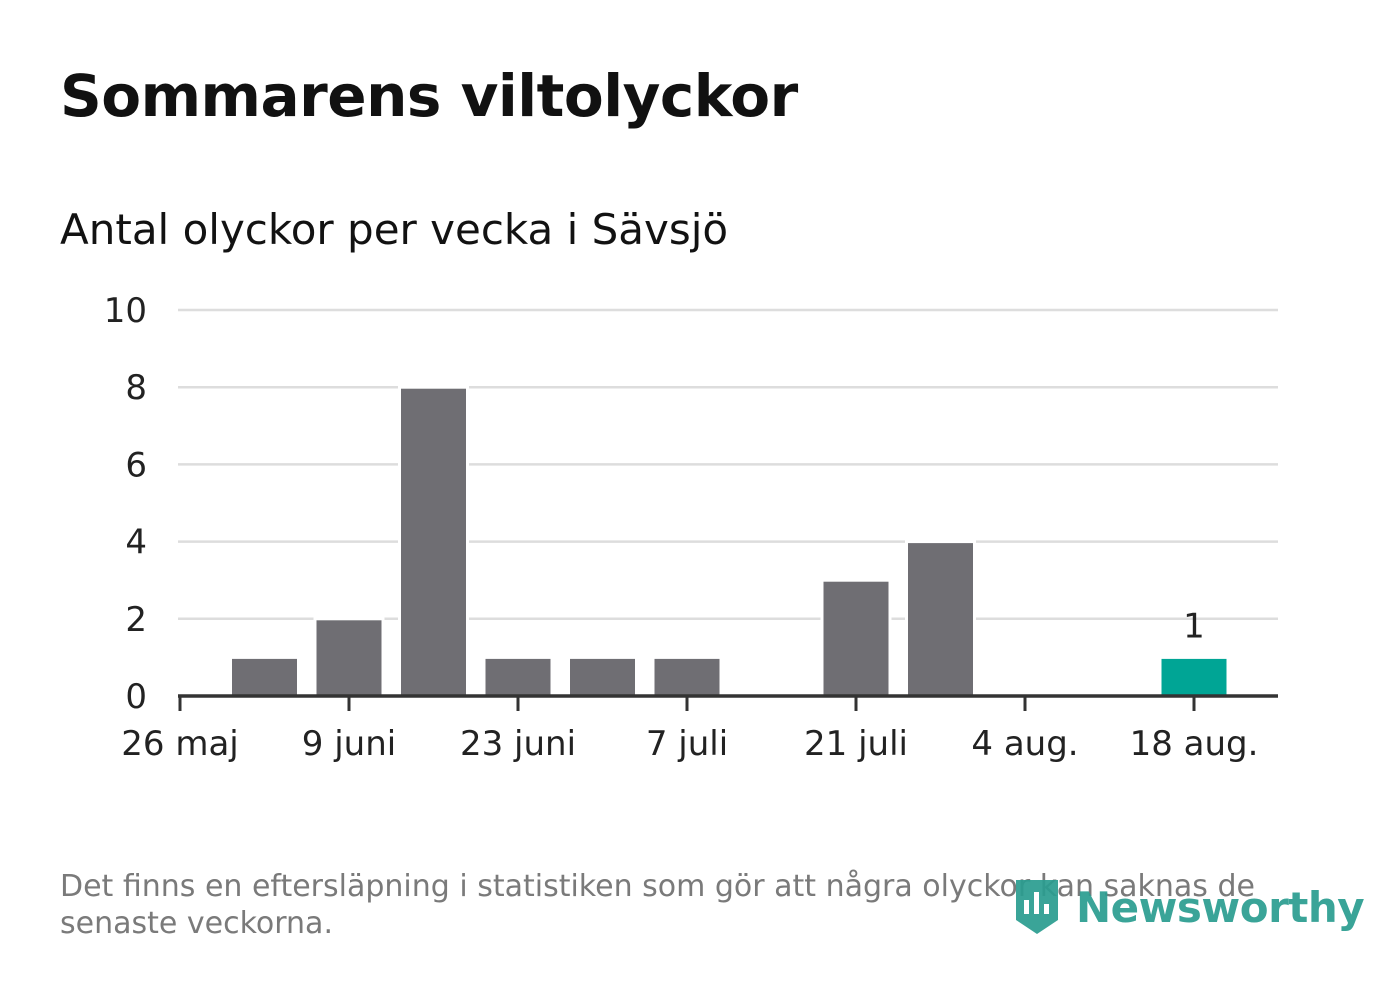 This screenshot has height=999, width=1382. Describe the element at coordinates (125, 504) in the screenshot. I see `y-axis-labels: 0 2 4 6 8 10` at that location.